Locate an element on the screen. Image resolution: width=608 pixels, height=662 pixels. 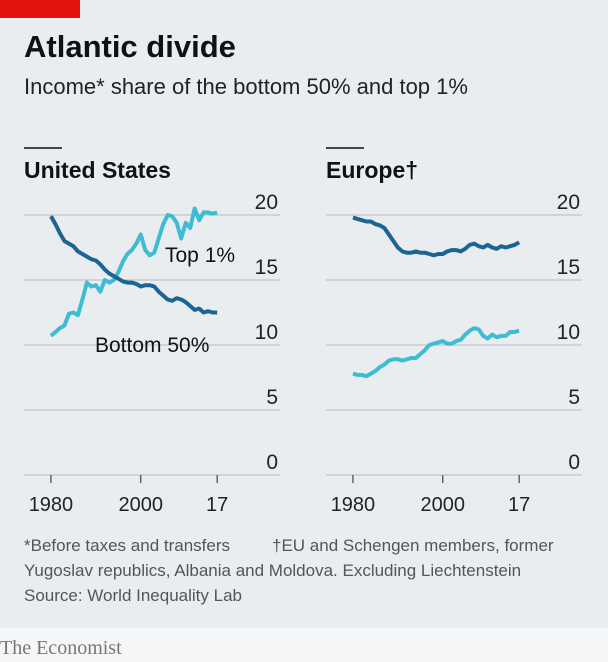
brand-logo: The Economist is located at coordinates (61, 648).